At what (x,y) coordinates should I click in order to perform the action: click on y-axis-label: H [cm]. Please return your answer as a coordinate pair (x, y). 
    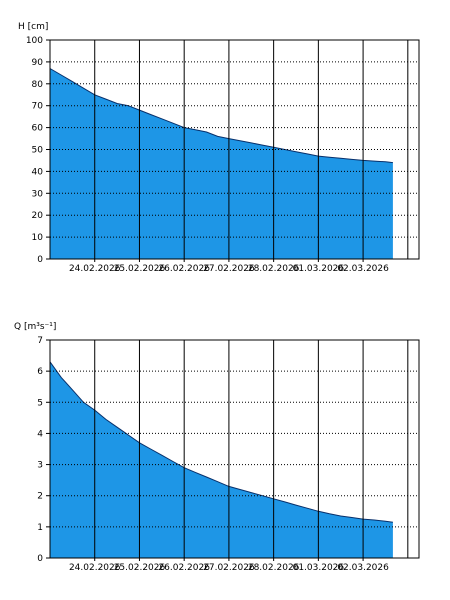
    Looking at the image, I should click on (33, 27).